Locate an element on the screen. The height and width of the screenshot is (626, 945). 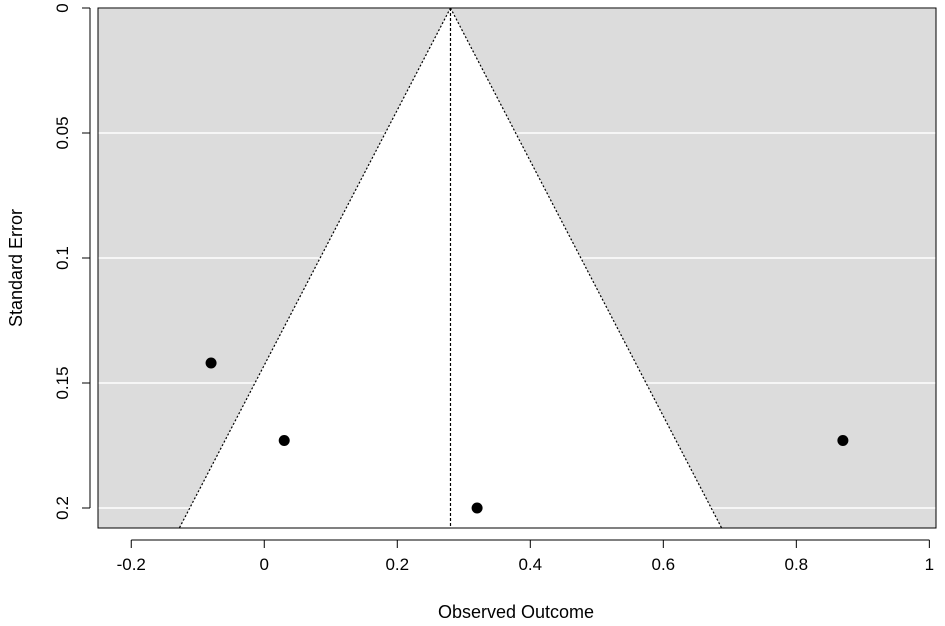
x-tick-label: 0.8 is located at coordinates (797, 564).